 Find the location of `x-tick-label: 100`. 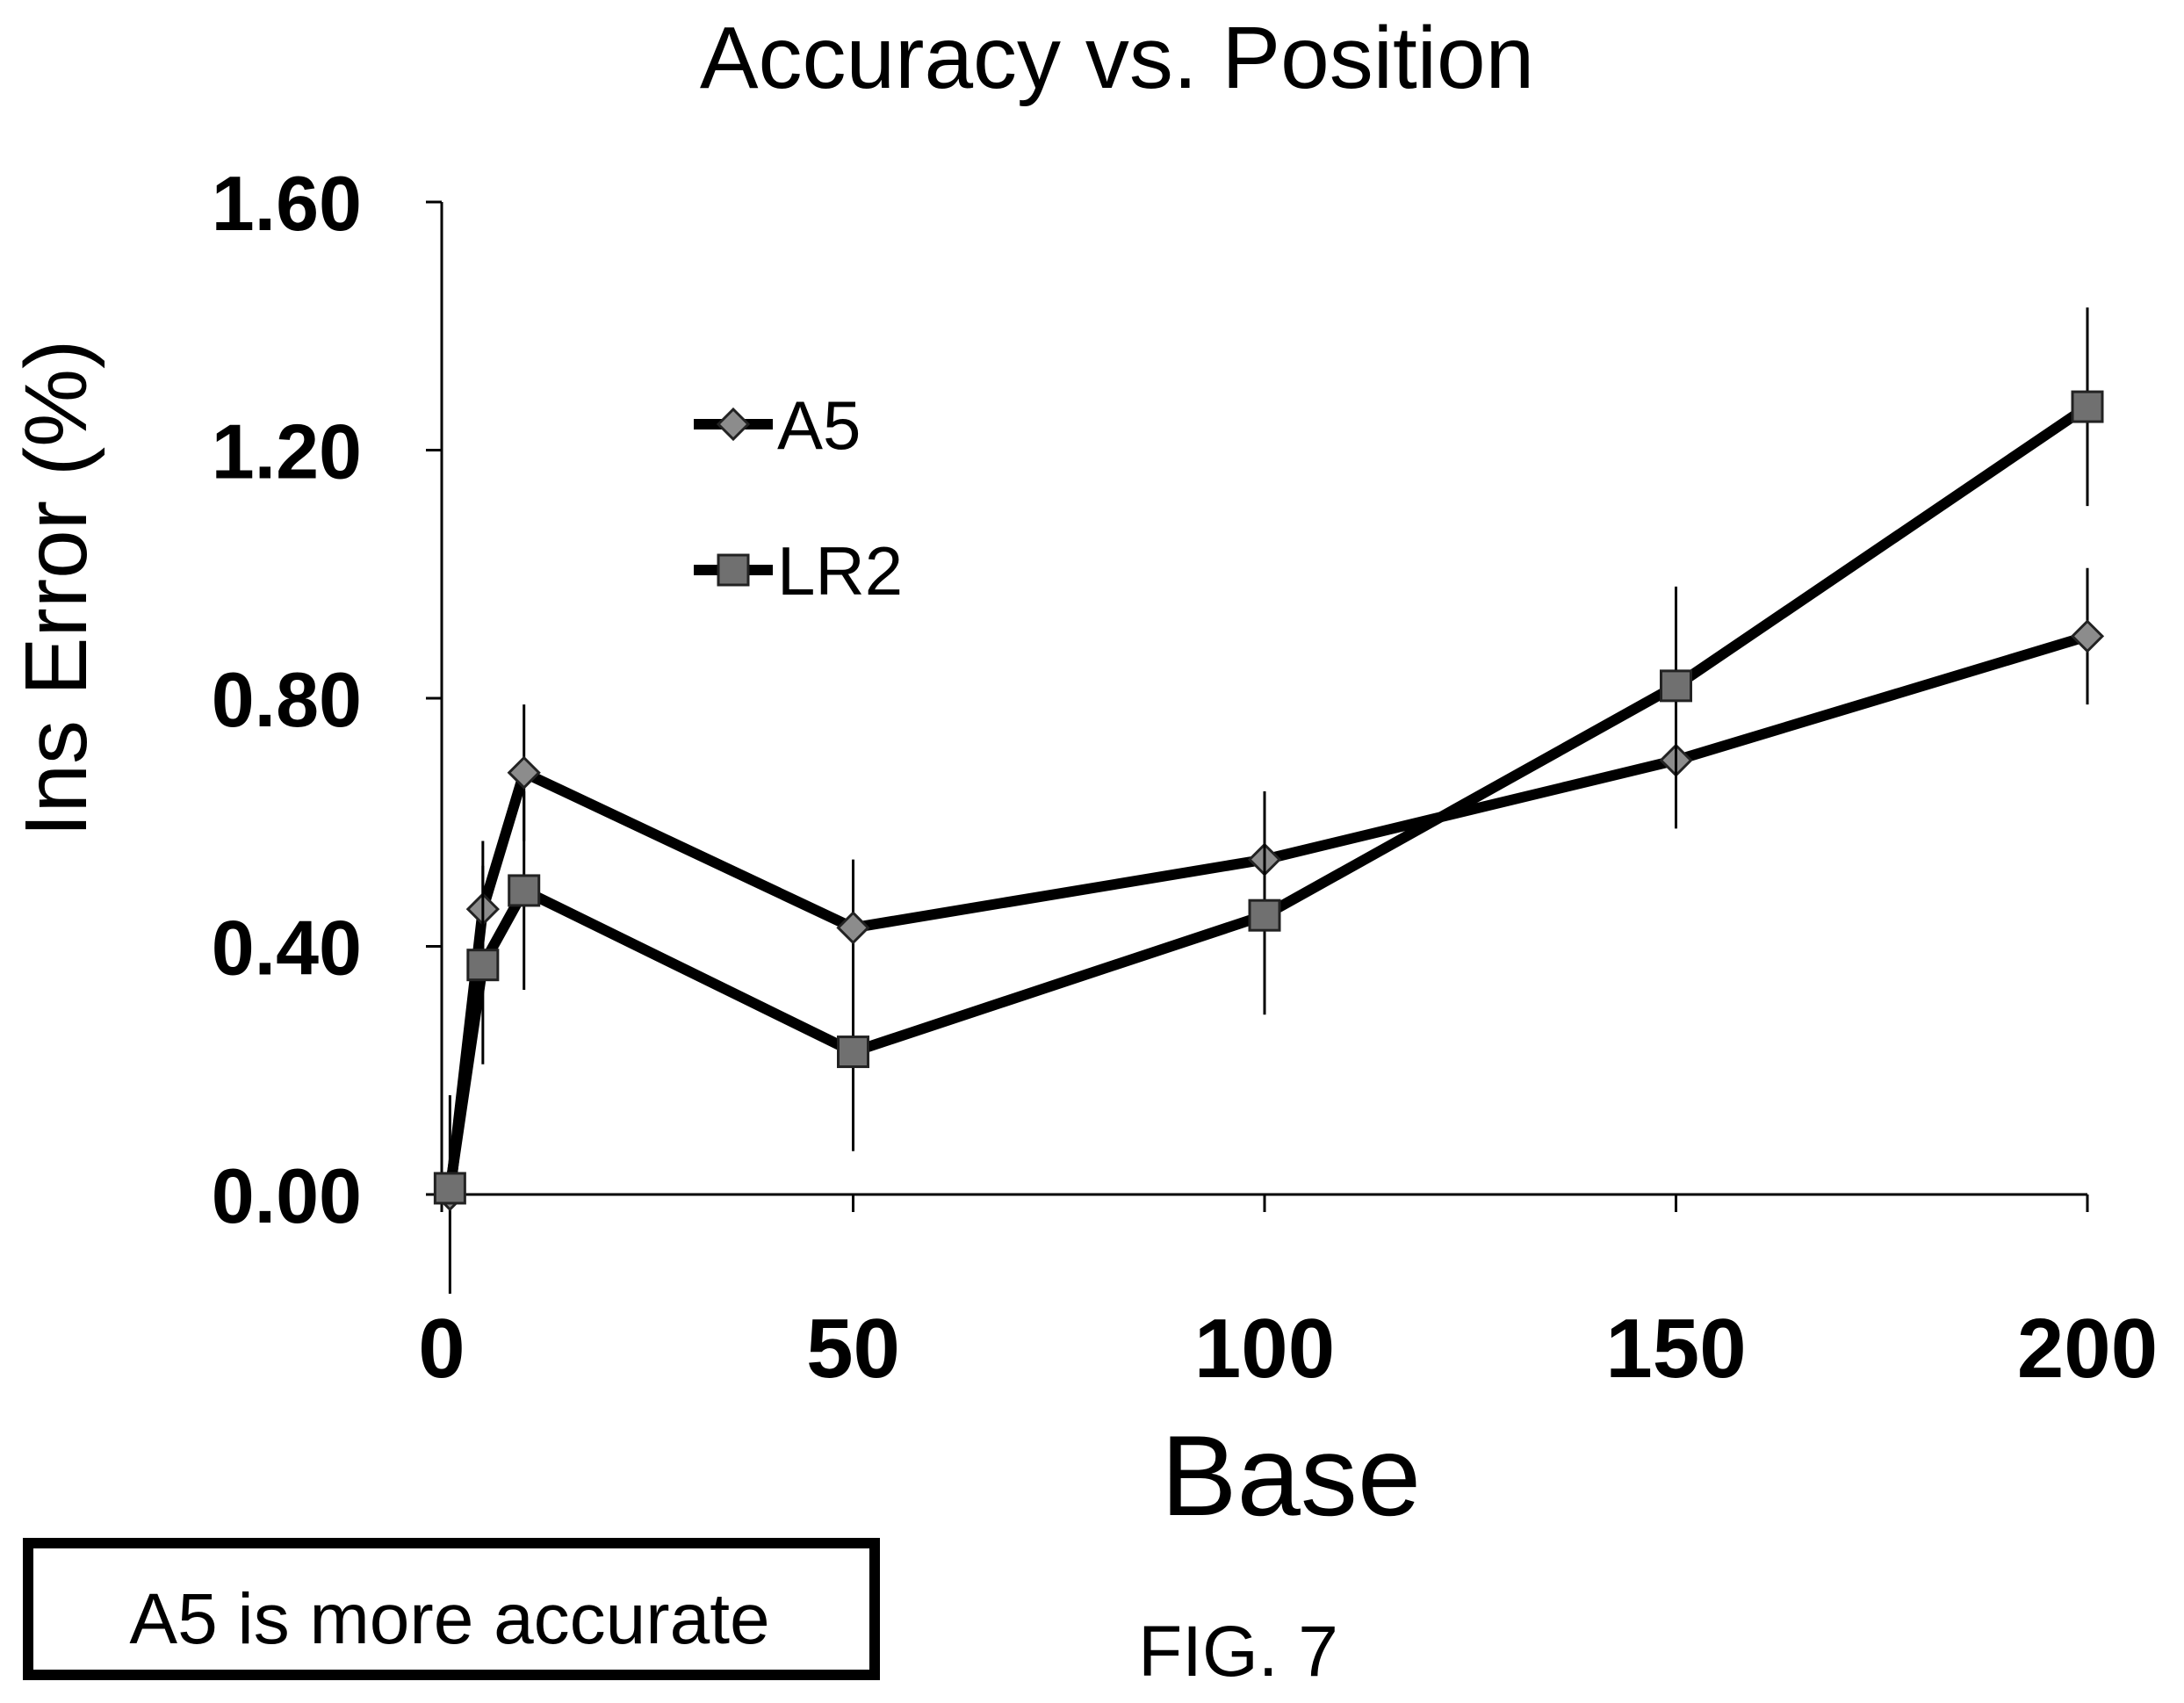

x-tick-label: 100 is located at coordinates (1264, 1349).